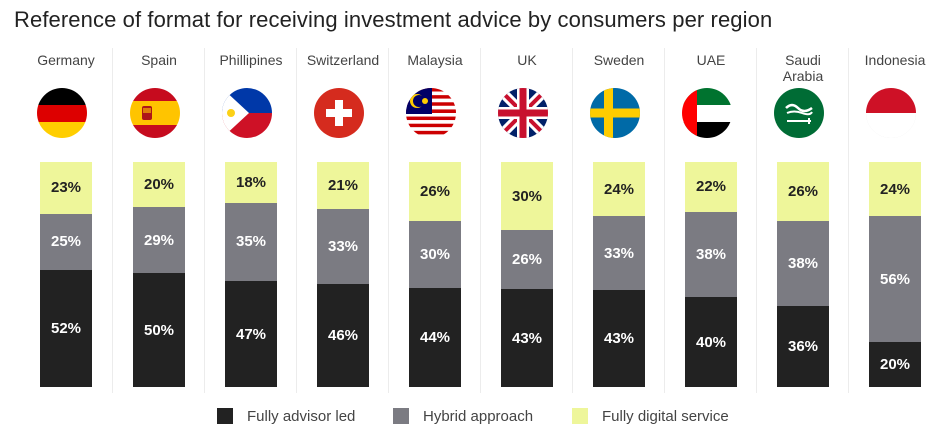 This screenshot has width=940, height=441. I want to click on data-label: 56%, so click(895, 279).